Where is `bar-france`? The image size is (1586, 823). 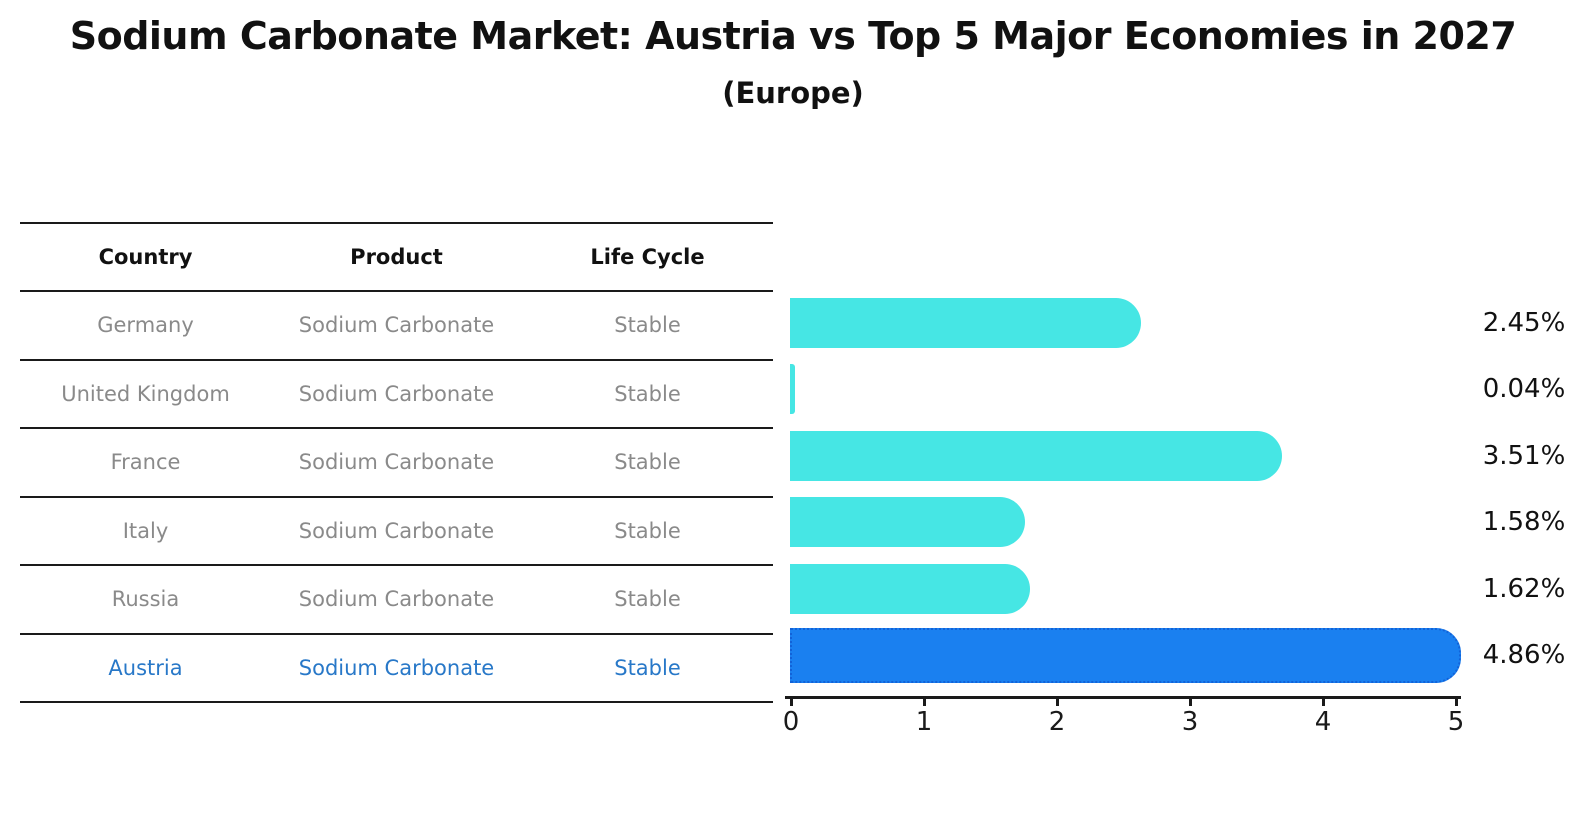 bar-france is located at coordinates (1036, 455).